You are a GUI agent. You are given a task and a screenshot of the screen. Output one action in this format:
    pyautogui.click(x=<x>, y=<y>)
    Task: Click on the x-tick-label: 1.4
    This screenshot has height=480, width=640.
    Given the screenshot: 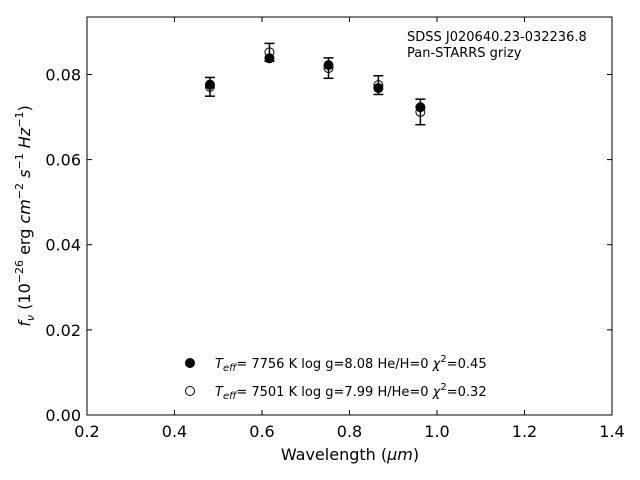 What is the action you would take?
    pyautogui.click(x=611, y=431)
    